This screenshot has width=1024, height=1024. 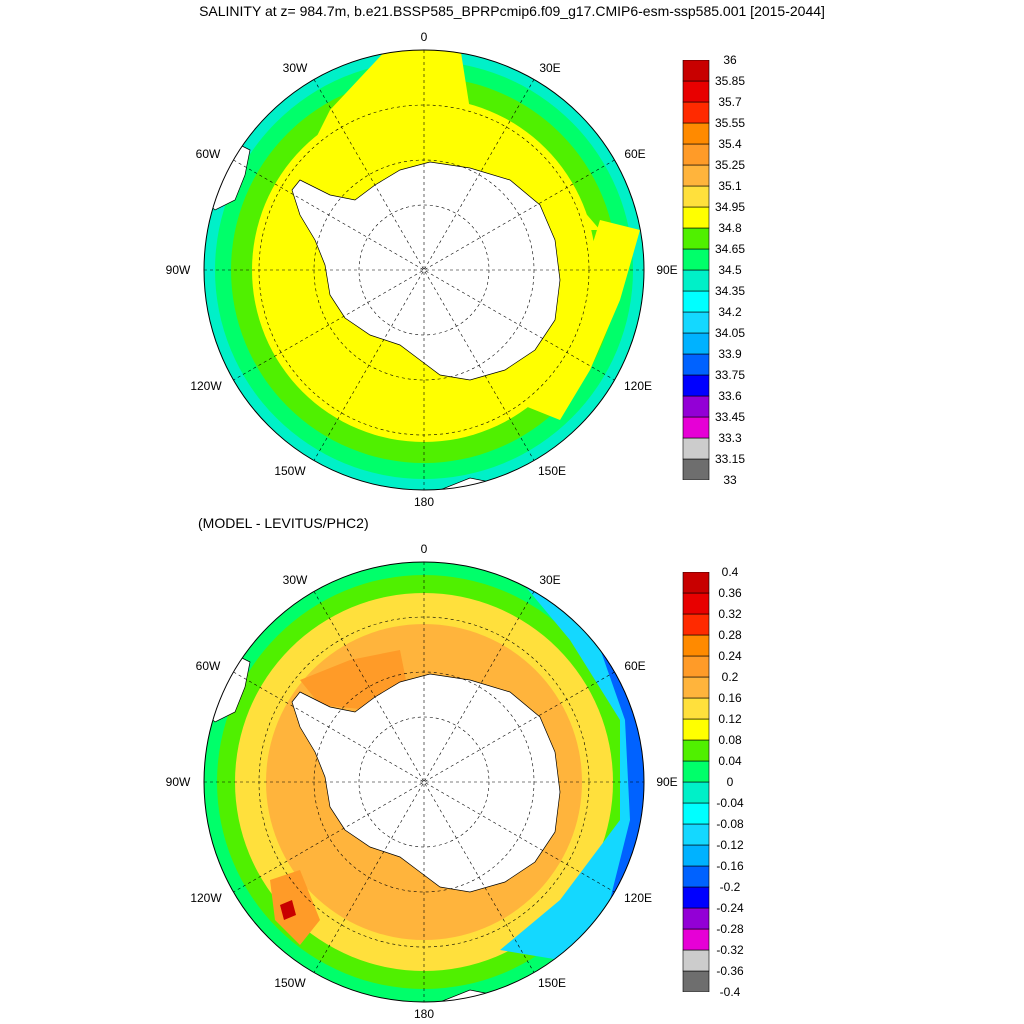 What do you see at coordinates (730, 123) in the screenshot?
I see `colorbar-tick-label: 35.55` at bounding box center [730, 123].